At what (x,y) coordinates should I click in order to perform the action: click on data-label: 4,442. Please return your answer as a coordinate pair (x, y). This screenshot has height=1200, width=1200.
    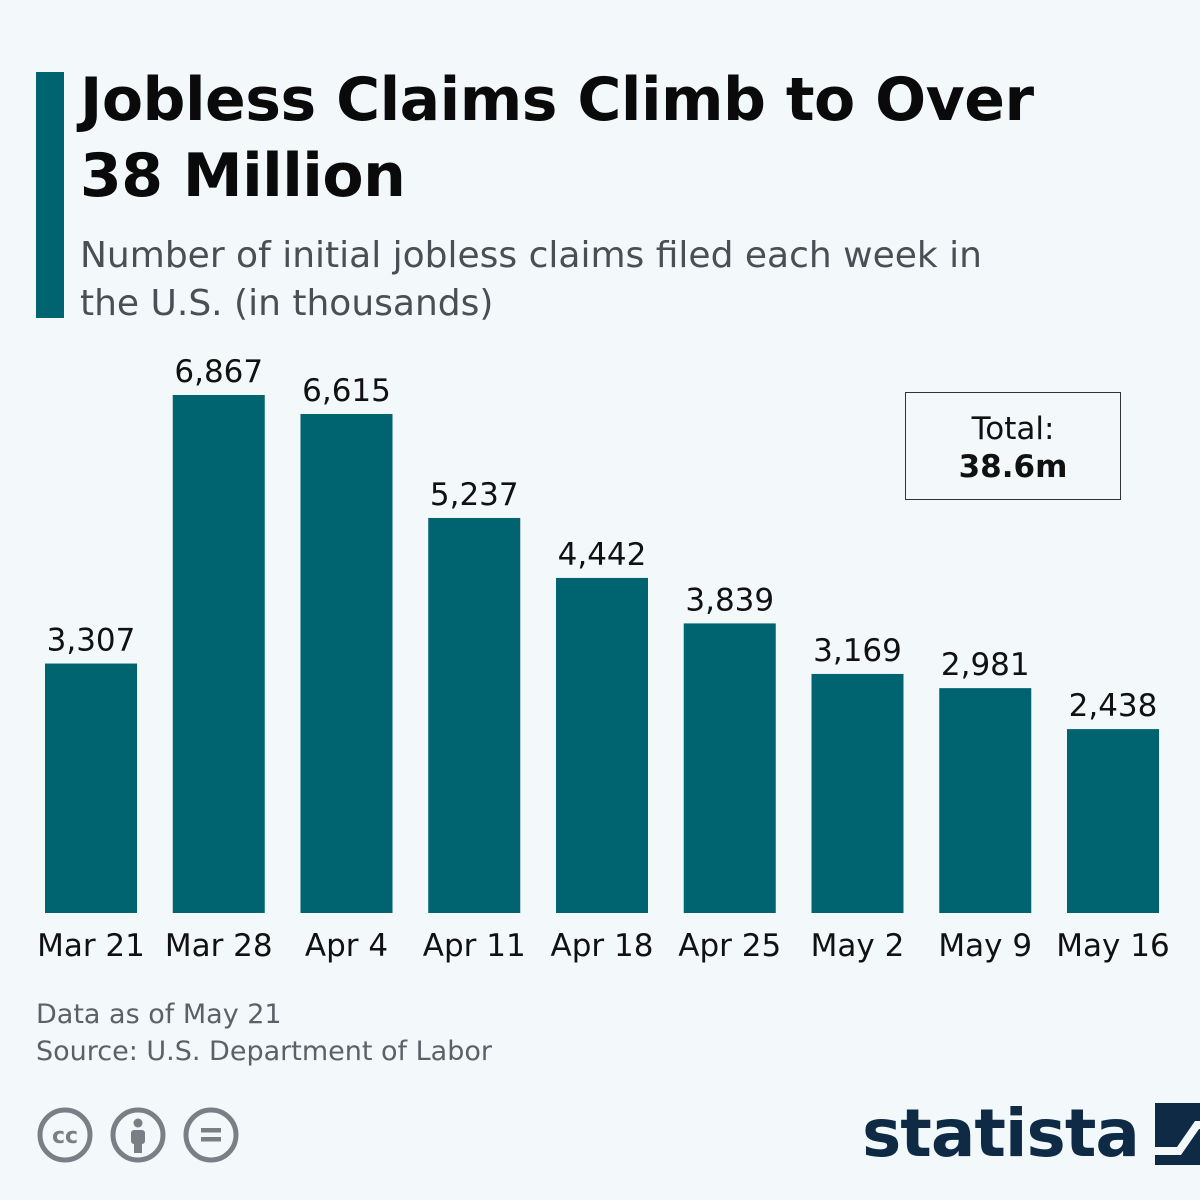
    Looking at the image, I should click on (602, 555).